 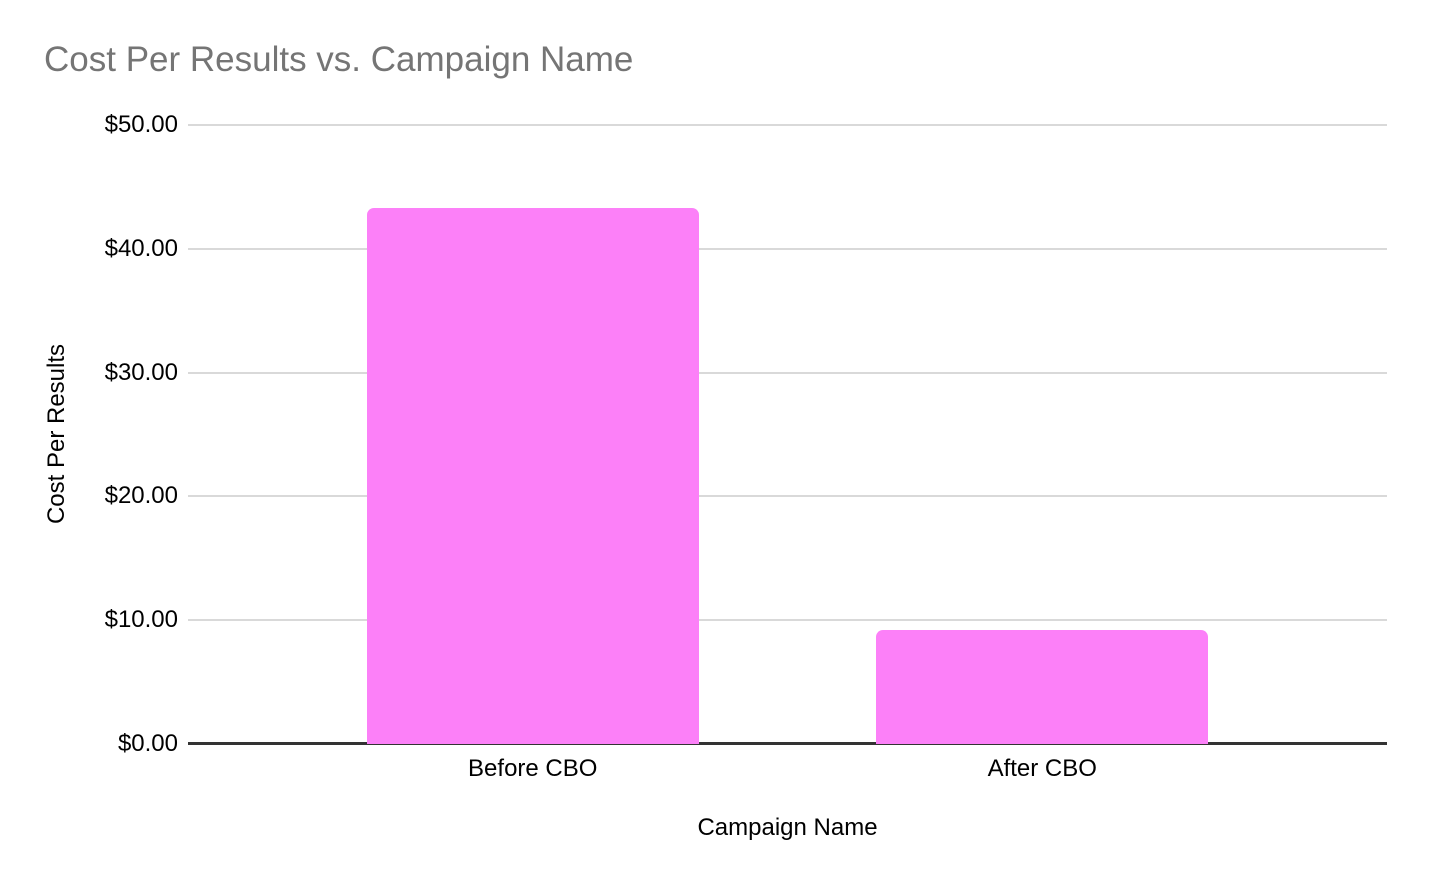 I want to click on bar-before-cbo, so click(x=532, y=475).